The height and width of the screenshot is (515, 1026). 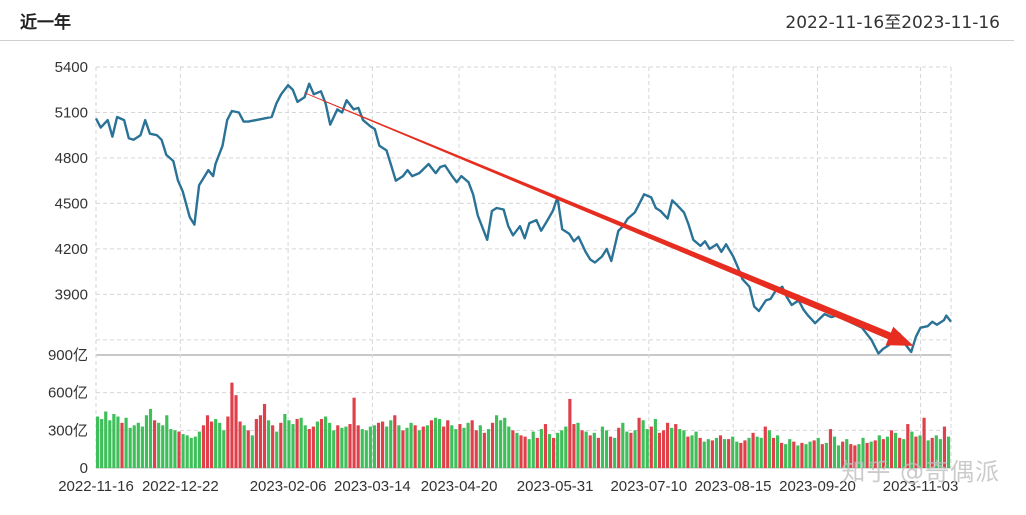 What do you see at coordinates (71, 112) in the screenshot?
I see `y-tick-label: 5100` at bounding box center [71, 112].